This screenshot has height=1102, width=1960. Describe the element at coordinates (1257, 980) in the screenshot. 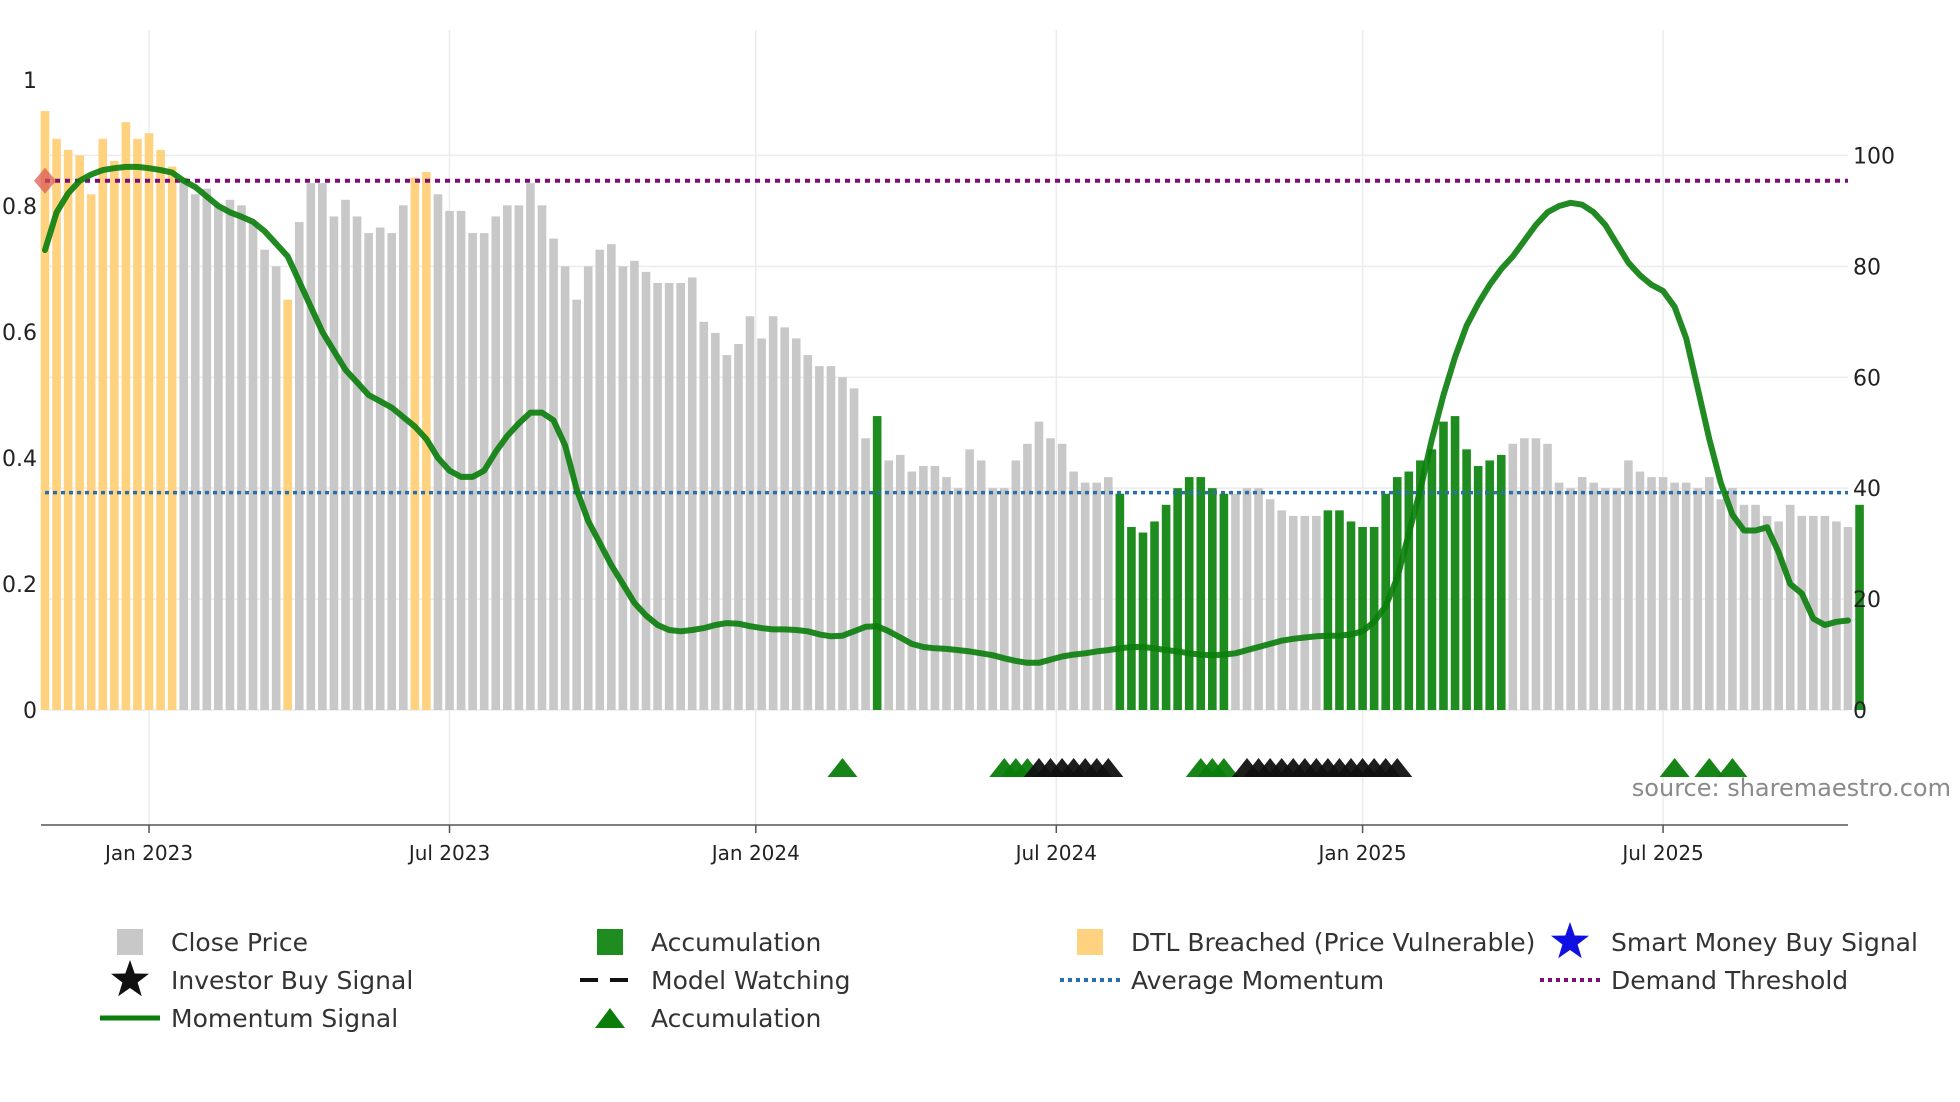

I see `legend-label: Average Momentum` at that location.